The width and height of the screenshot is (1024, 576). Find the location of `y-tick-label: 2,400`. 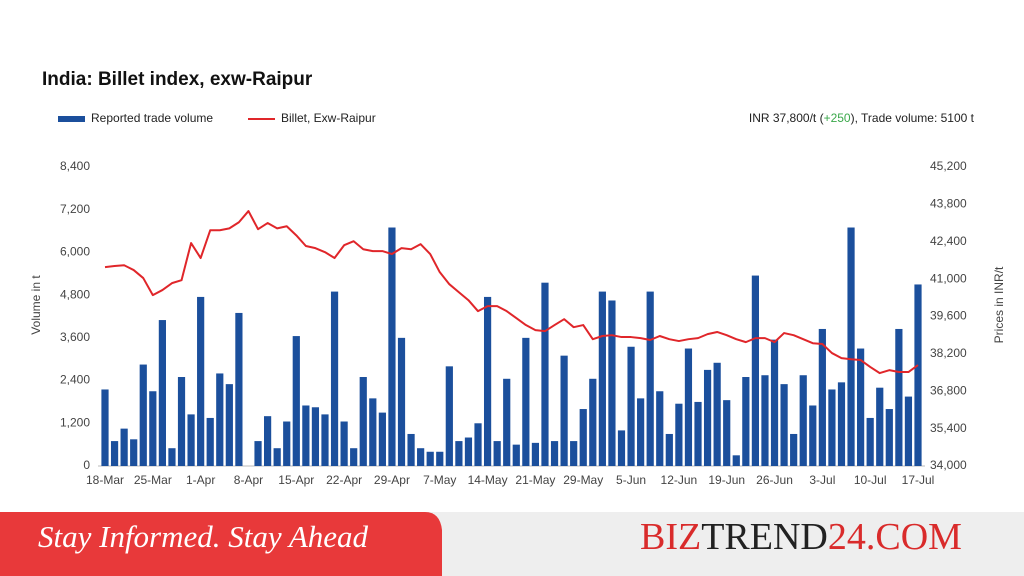

y-tick-label: 2,400 is located at coordinates (75, 380).